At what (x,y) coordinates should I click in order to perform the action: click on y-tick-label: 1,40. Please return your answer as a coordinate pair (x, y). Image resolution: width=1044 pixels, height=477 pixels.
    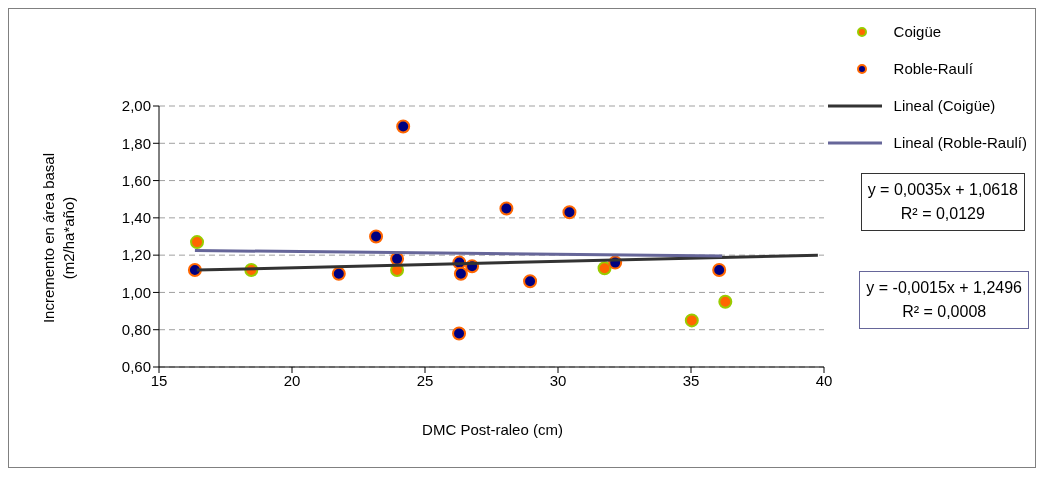
    Looking at the image, I should click on (136, 218).